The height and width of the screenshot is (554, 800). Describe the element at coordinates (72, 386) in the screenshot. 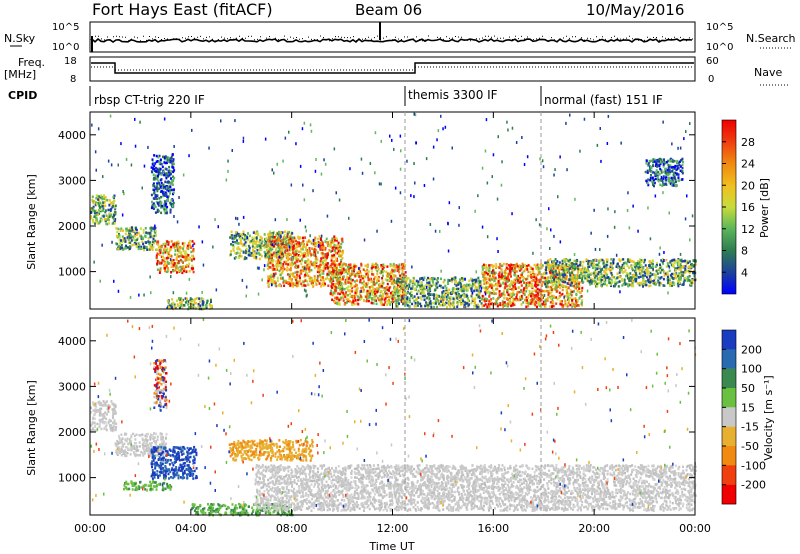

I see `ytick-label-2-3: 3000` at that location.